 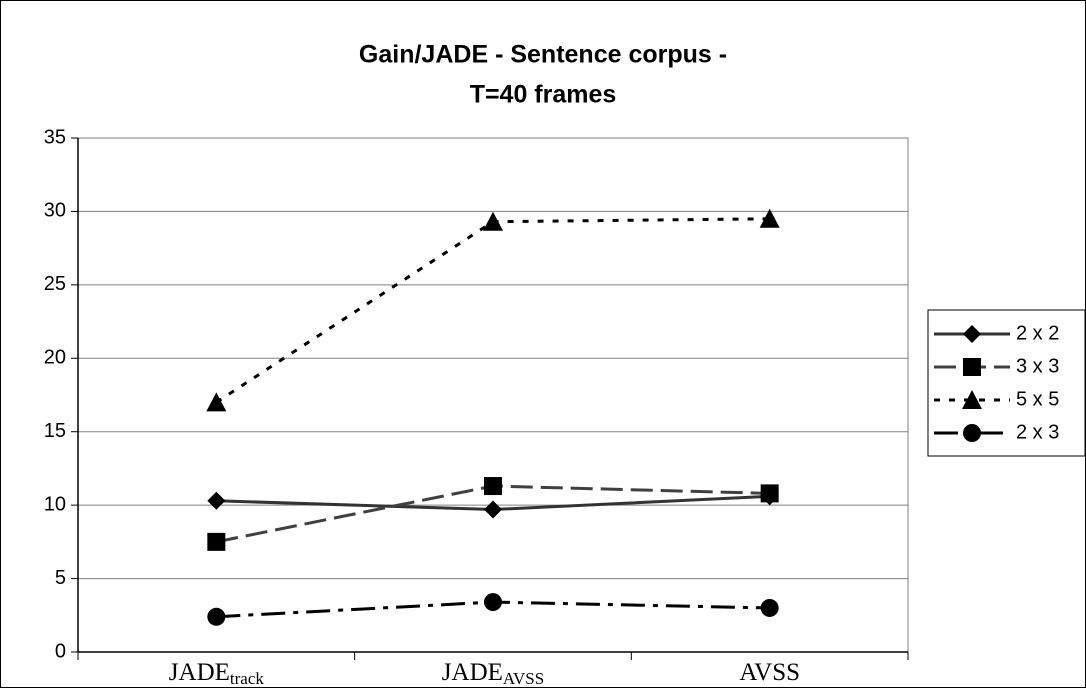 I want to click on x-tick-label-main: AVSS, so click(x=769, y=672).